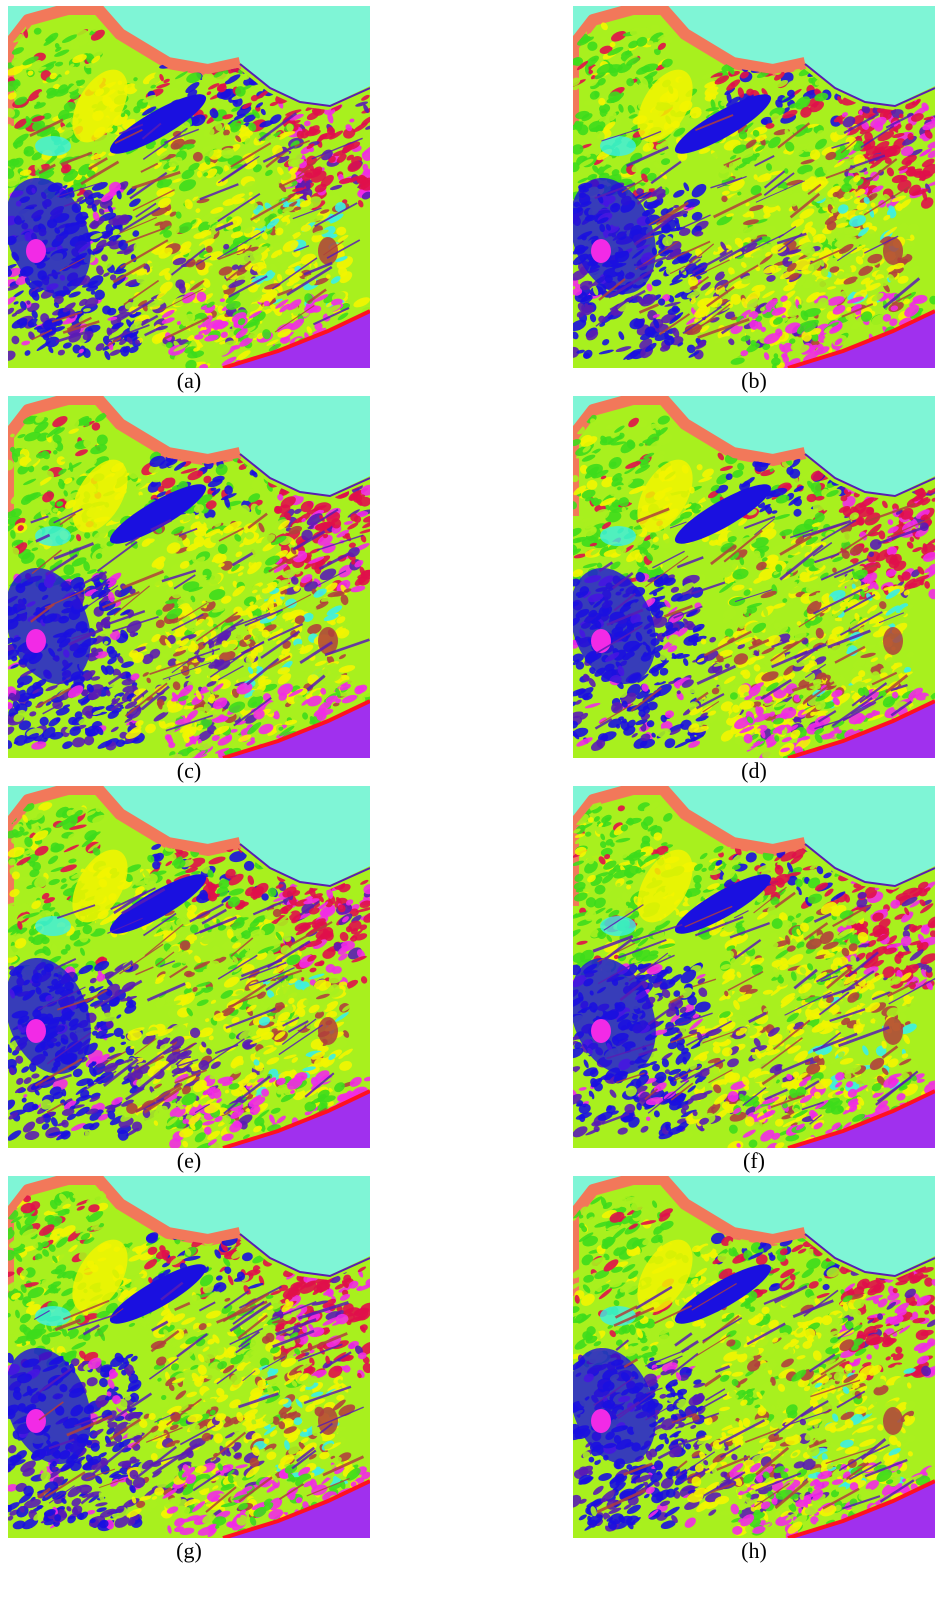  I want to click on caption-b: (b), so click(754, 380).